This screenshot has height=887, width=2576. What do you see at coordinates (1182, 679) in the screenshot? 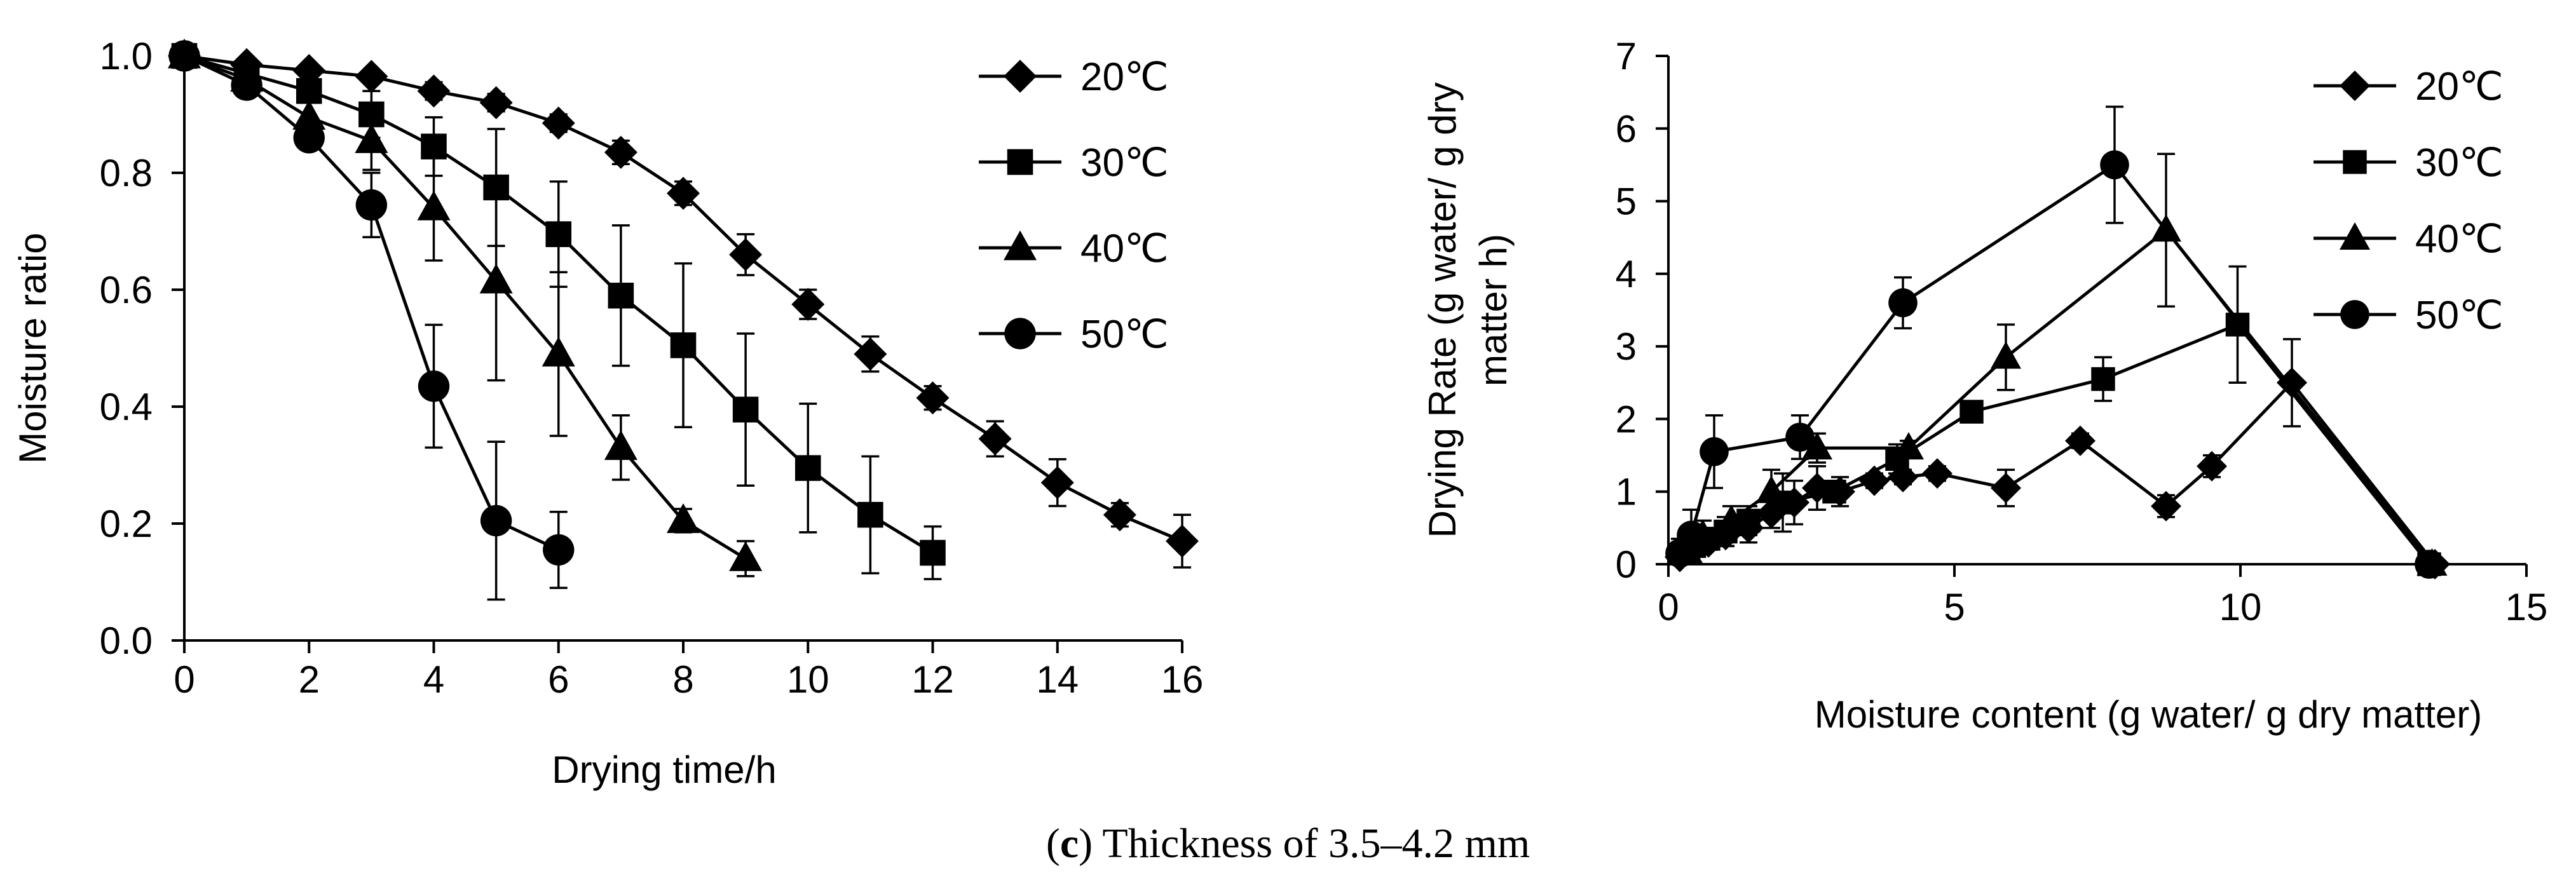
I see `x-tick-label: 16` at bounding box center [1182, 679].